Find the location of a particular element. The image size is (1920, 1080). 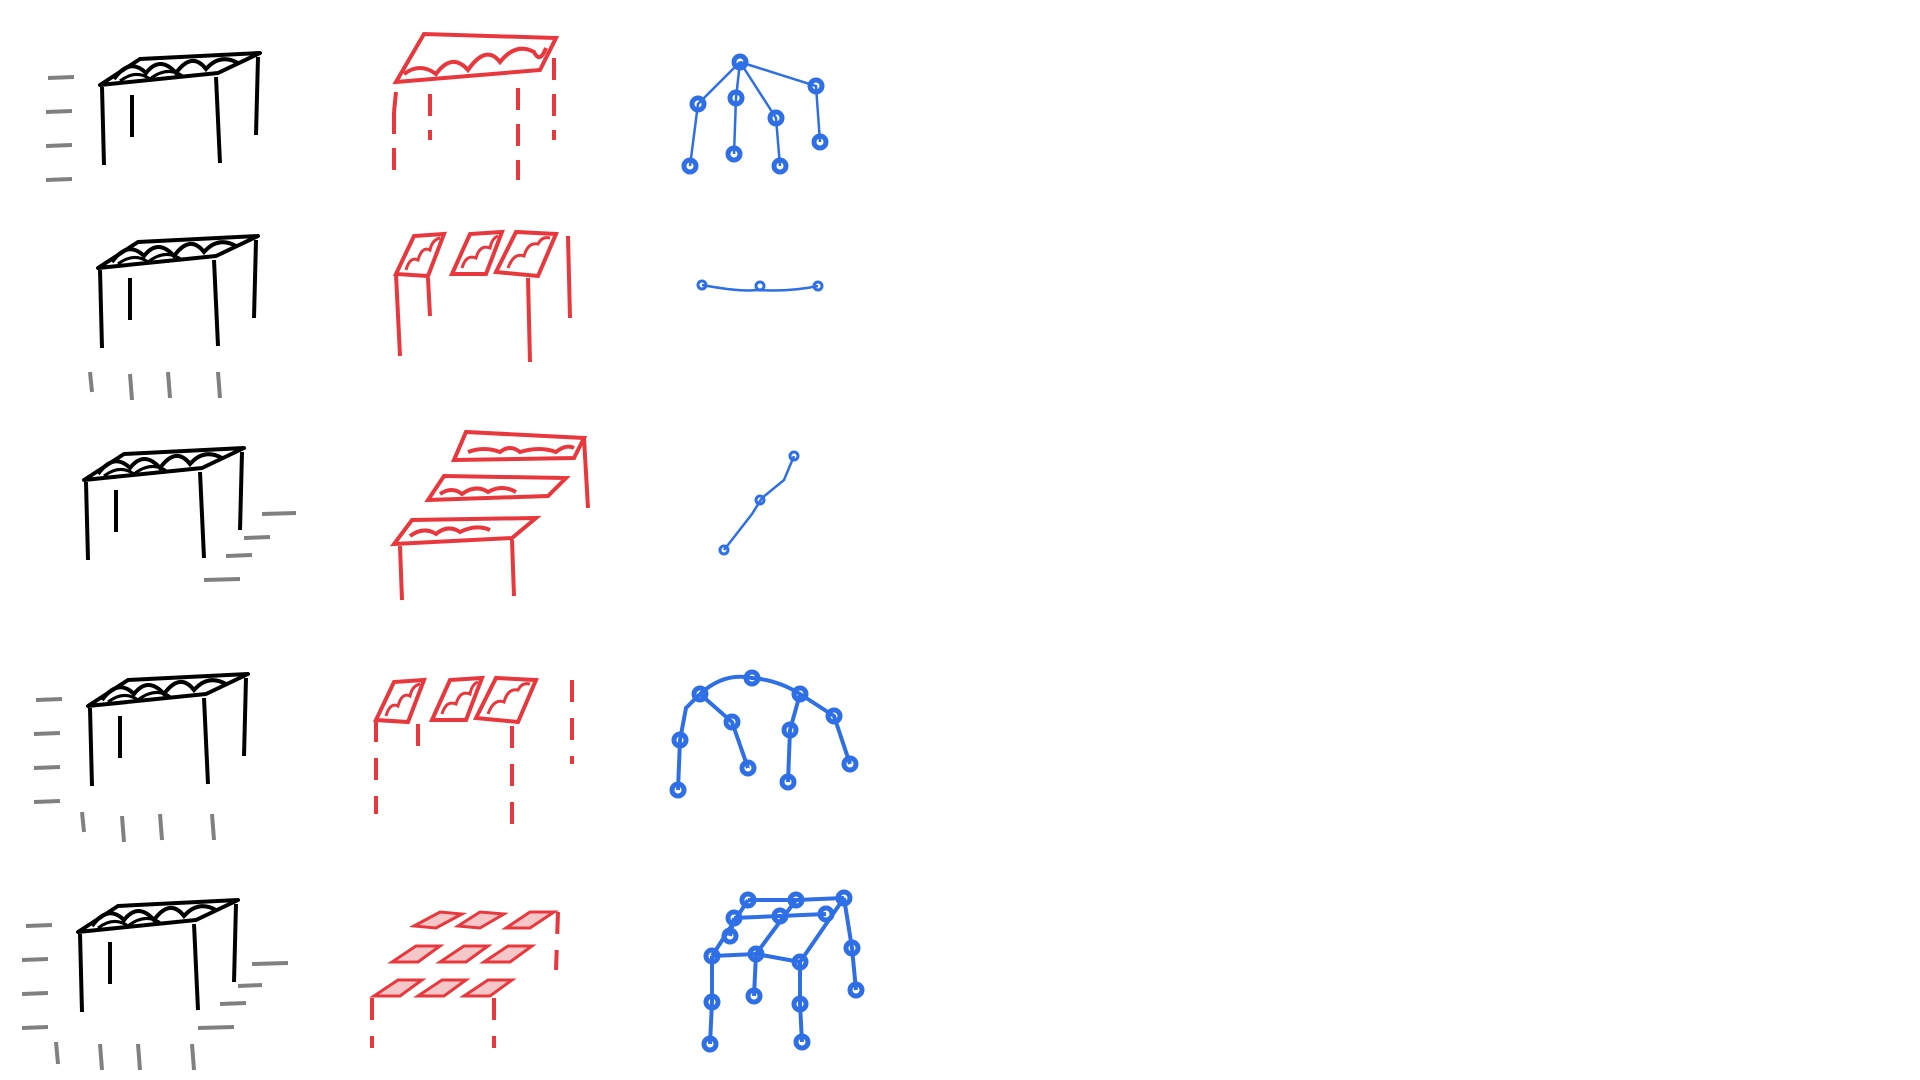

graph-diagonal-chain is located at coordinates (759, 503).